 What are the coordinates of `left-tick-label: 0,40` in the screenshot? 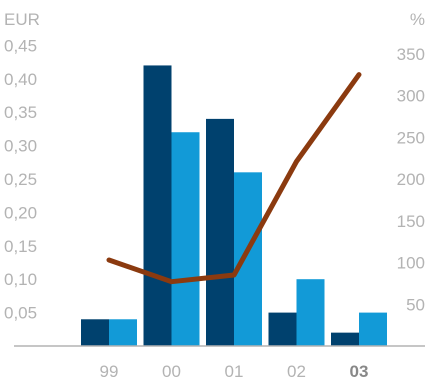 It's located at (20, 79).